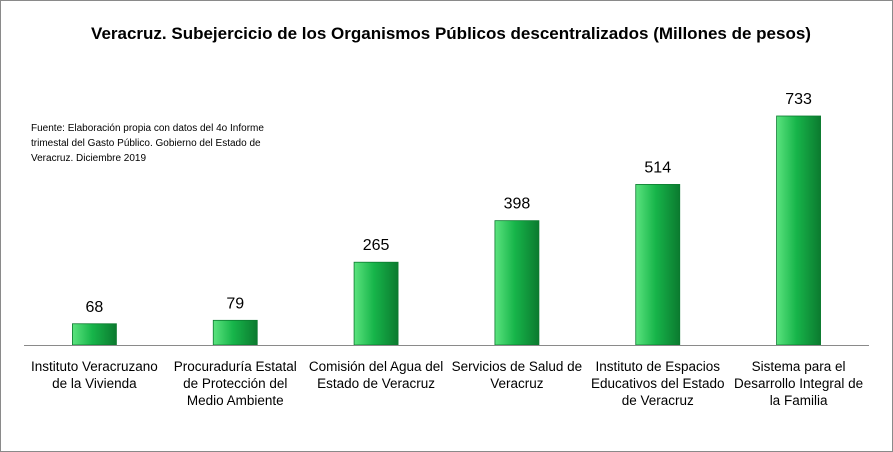 The image size is (893, 452). Describe the element at coordinates (235, 303) in the screenshot. I see `data-label-2: 79` at that location.